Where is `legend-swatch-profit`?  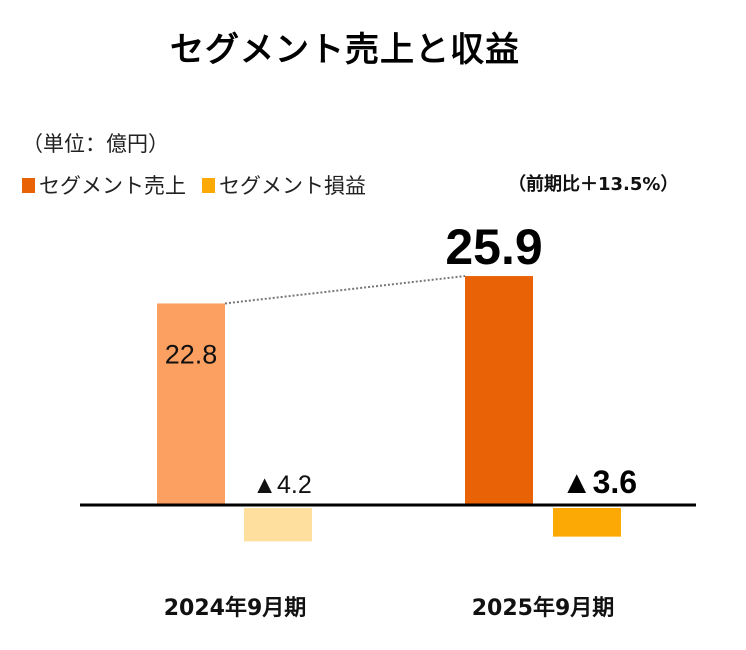
legend-swatch-profit is located at coordinates (208, 185).